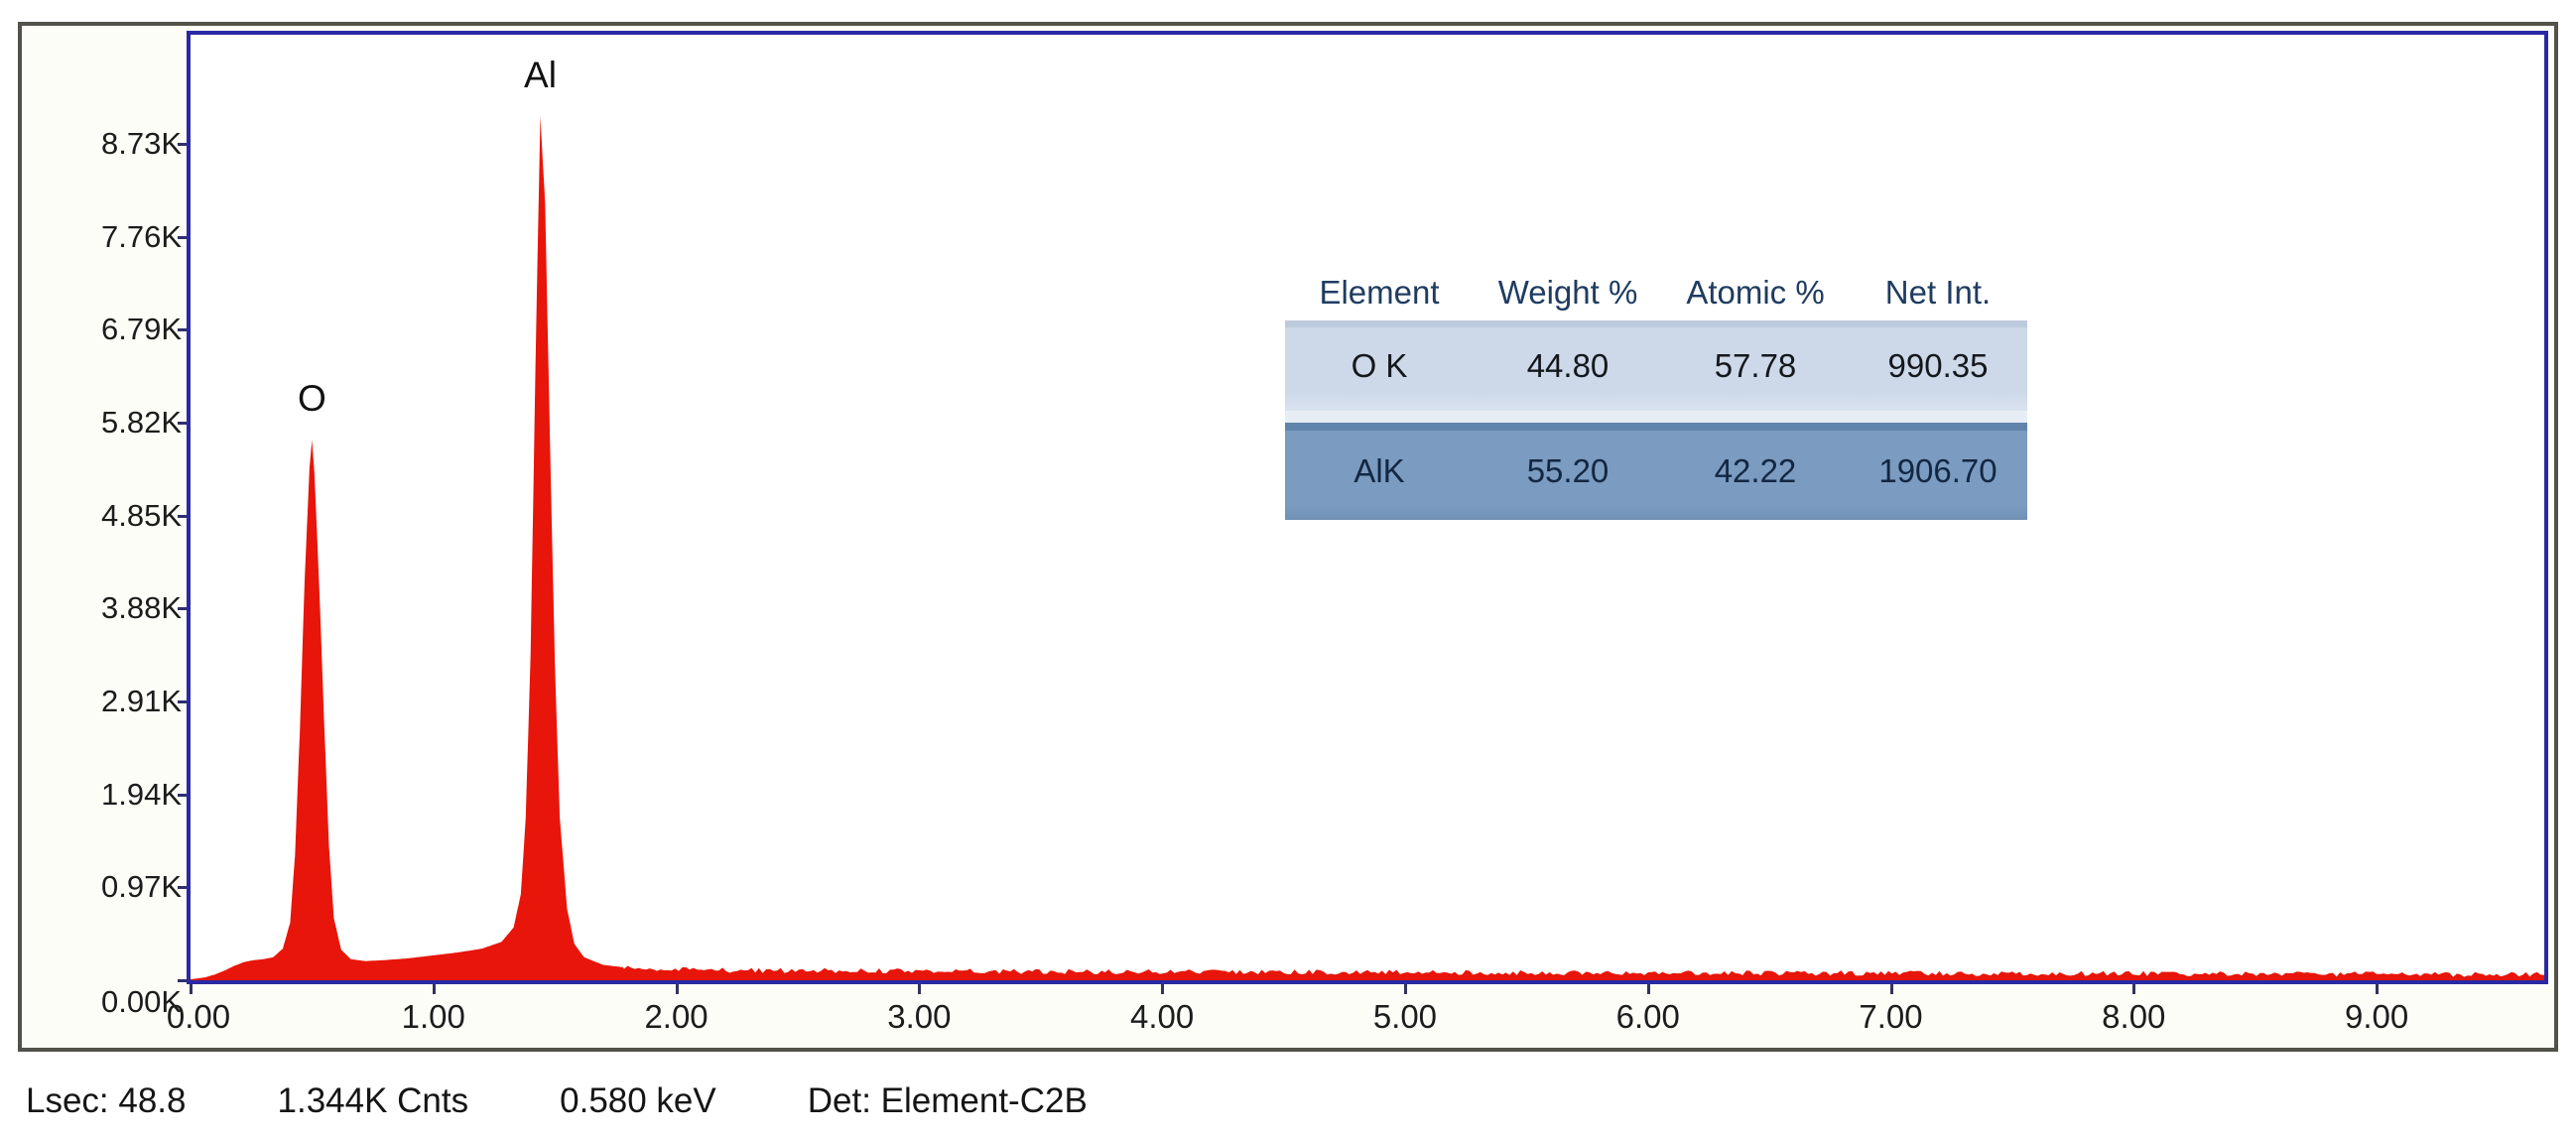 The height and width of the screenshot is (1139, 2576). Describe the element at coordinates (1656, 366) in the screenshot. I see `table-row-oxygen: O K 44.80 57.78 990.35` at that location.